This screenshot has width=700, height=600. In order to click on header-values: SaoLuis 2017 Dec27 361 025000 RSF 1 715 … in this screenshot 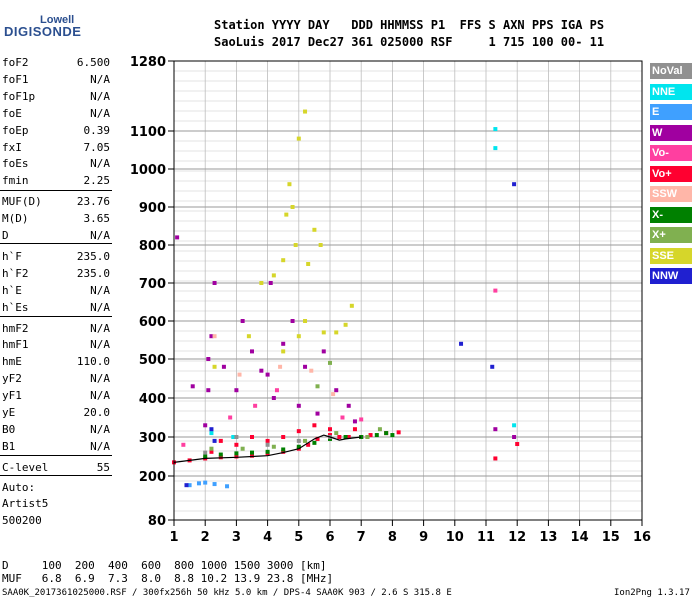, I will do `click(409, 42)`.